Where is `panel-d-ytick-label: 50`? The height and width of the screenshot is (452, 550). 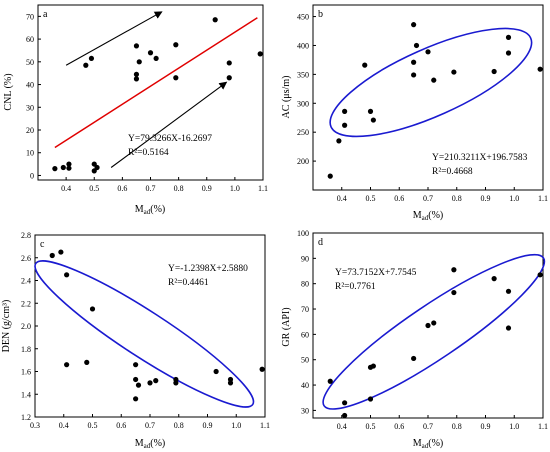
panel-d-ytick-label: 50 is located at coordinates (305, 360).